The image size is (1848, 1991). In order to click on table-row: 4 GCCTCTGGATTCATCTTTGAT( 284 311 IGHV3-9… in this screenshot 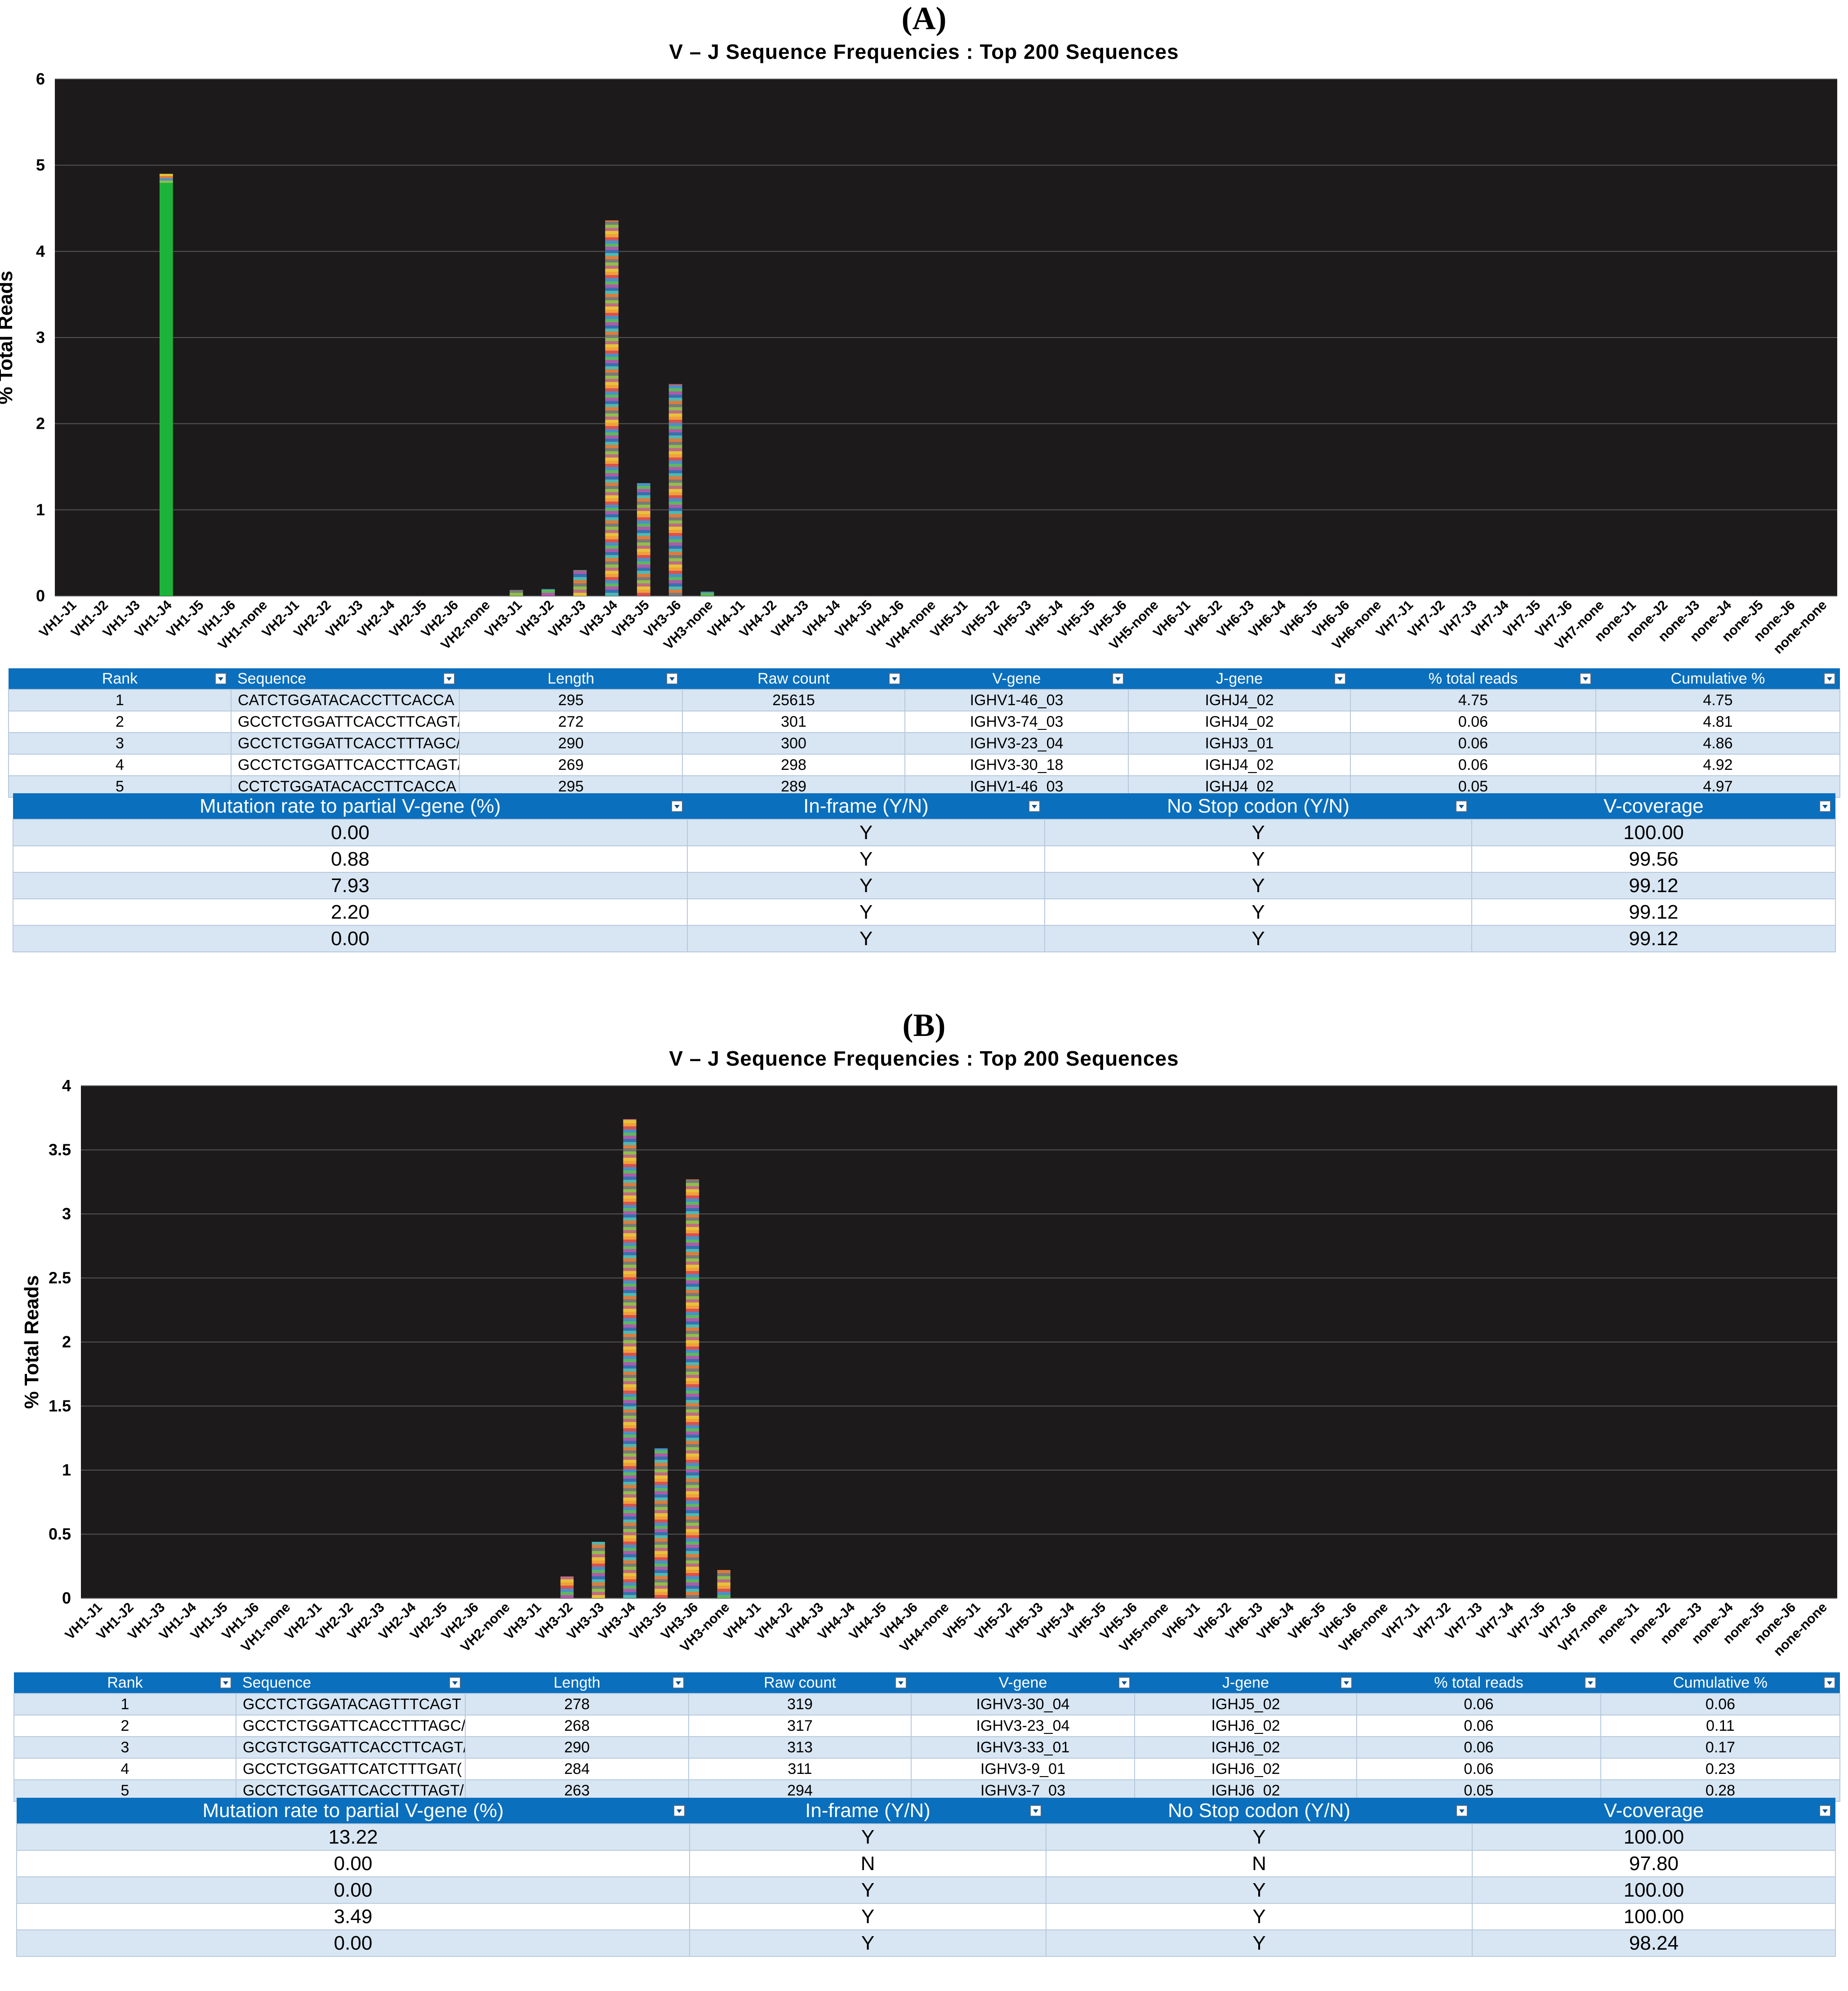, I will do `click(926, 1769)`.